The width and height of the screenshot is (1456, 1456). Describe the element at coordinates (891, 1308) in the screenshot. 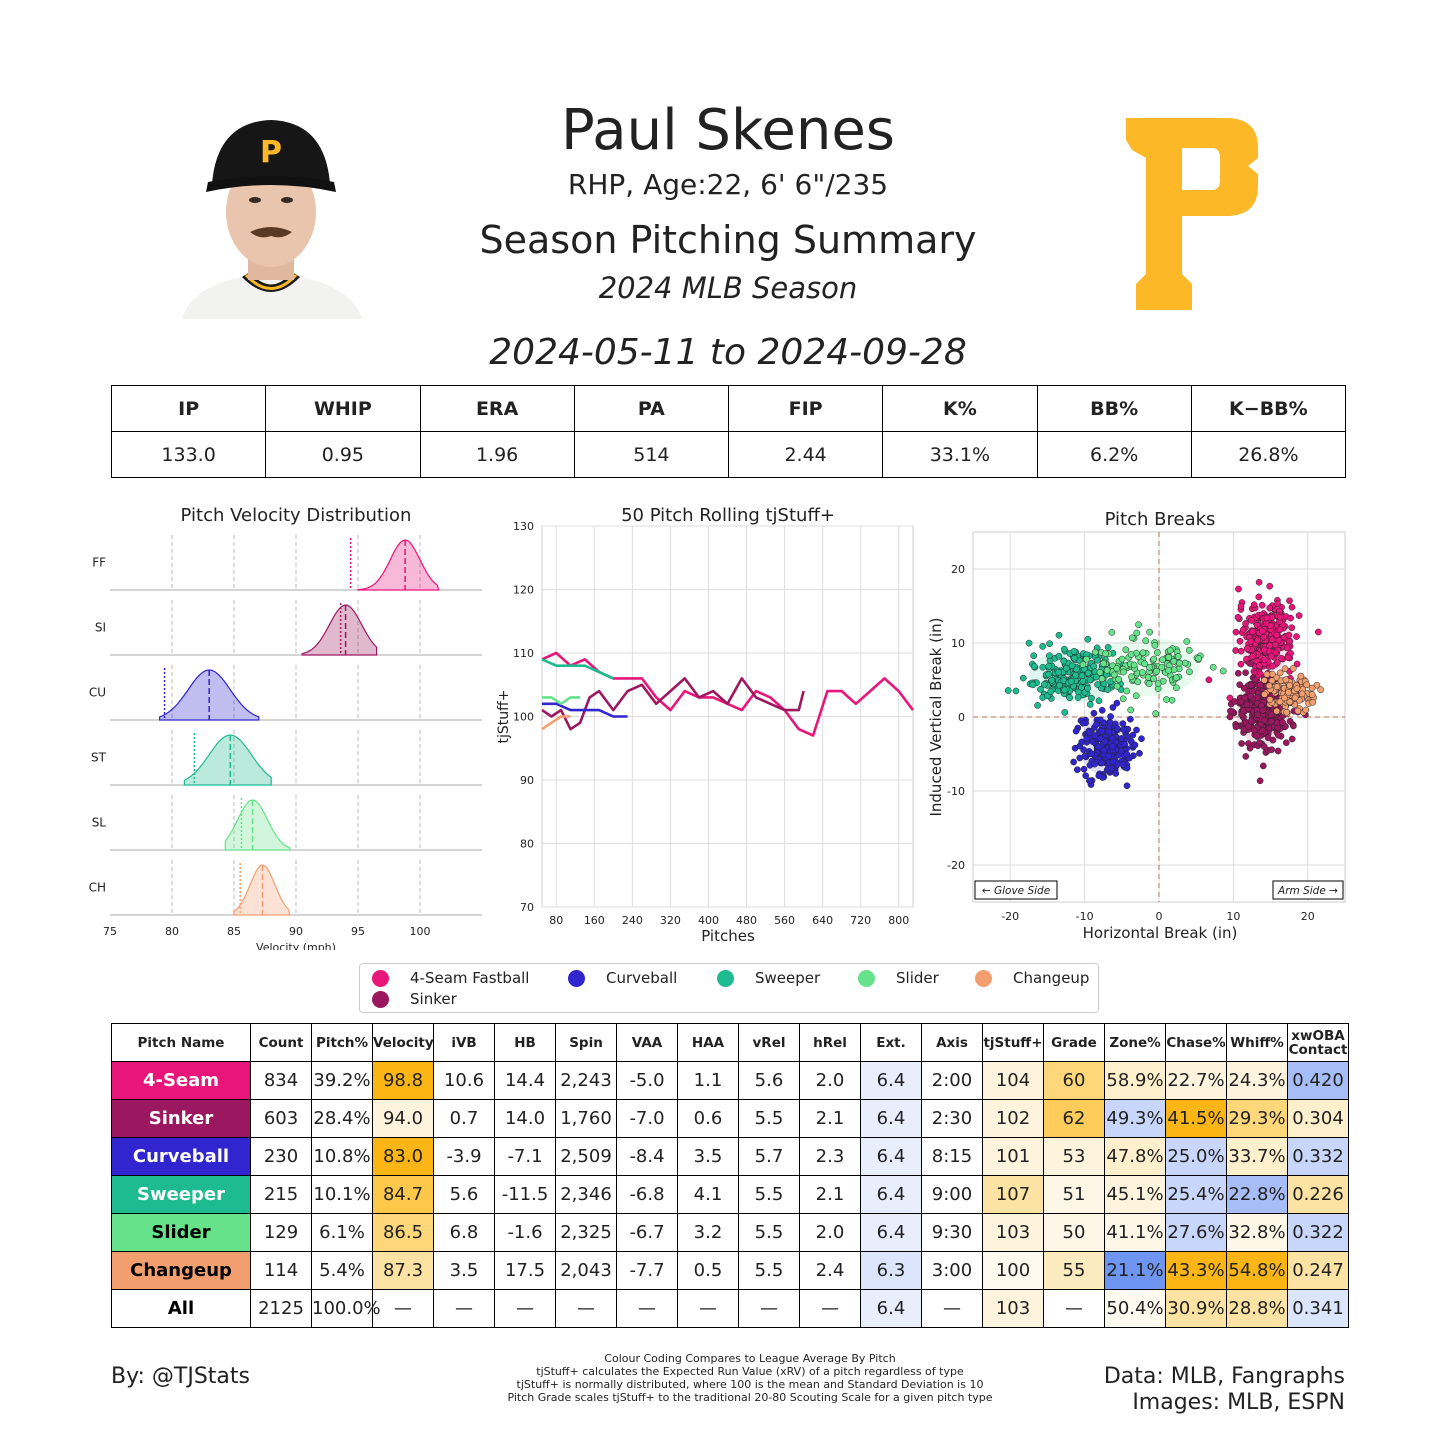

I see `pitch-table-cell: 6.4` at that location.